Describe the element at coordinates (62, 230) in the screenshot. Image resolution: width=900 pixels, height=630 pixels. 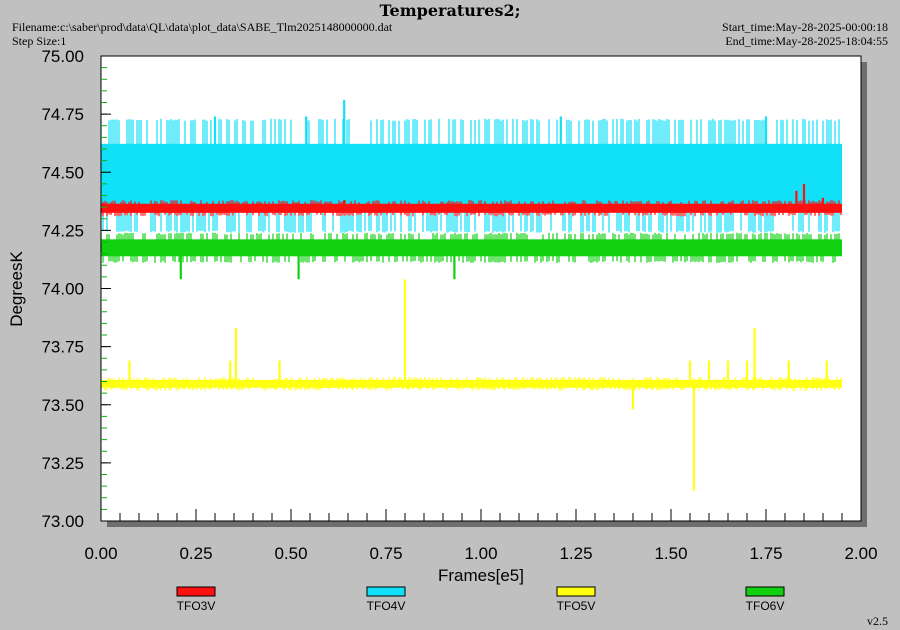
I see `y-tick-label: 74.25` at that location.